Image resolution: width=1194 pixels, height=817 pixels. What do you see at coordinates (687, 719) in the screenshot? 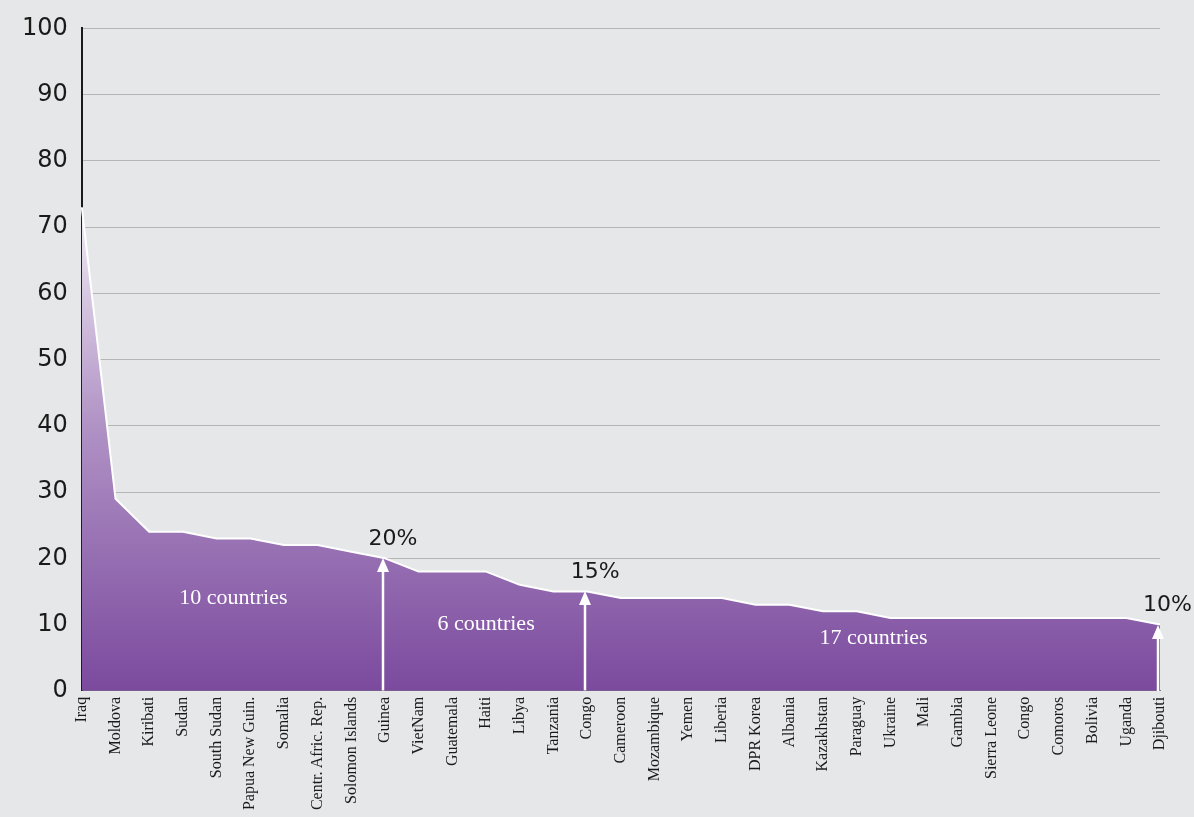
I see `x-tick-label: Yemen` at bounding box center [687, 719].